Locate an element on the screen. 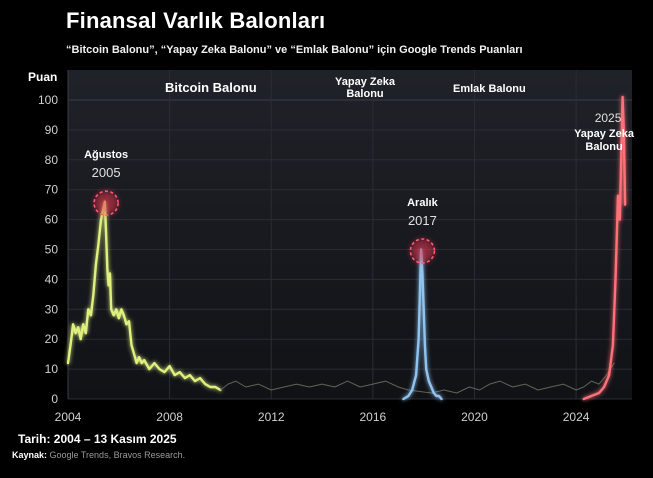 The image size is (653, 478). y-axis-label: Puan is located at coordinates (43, 77).